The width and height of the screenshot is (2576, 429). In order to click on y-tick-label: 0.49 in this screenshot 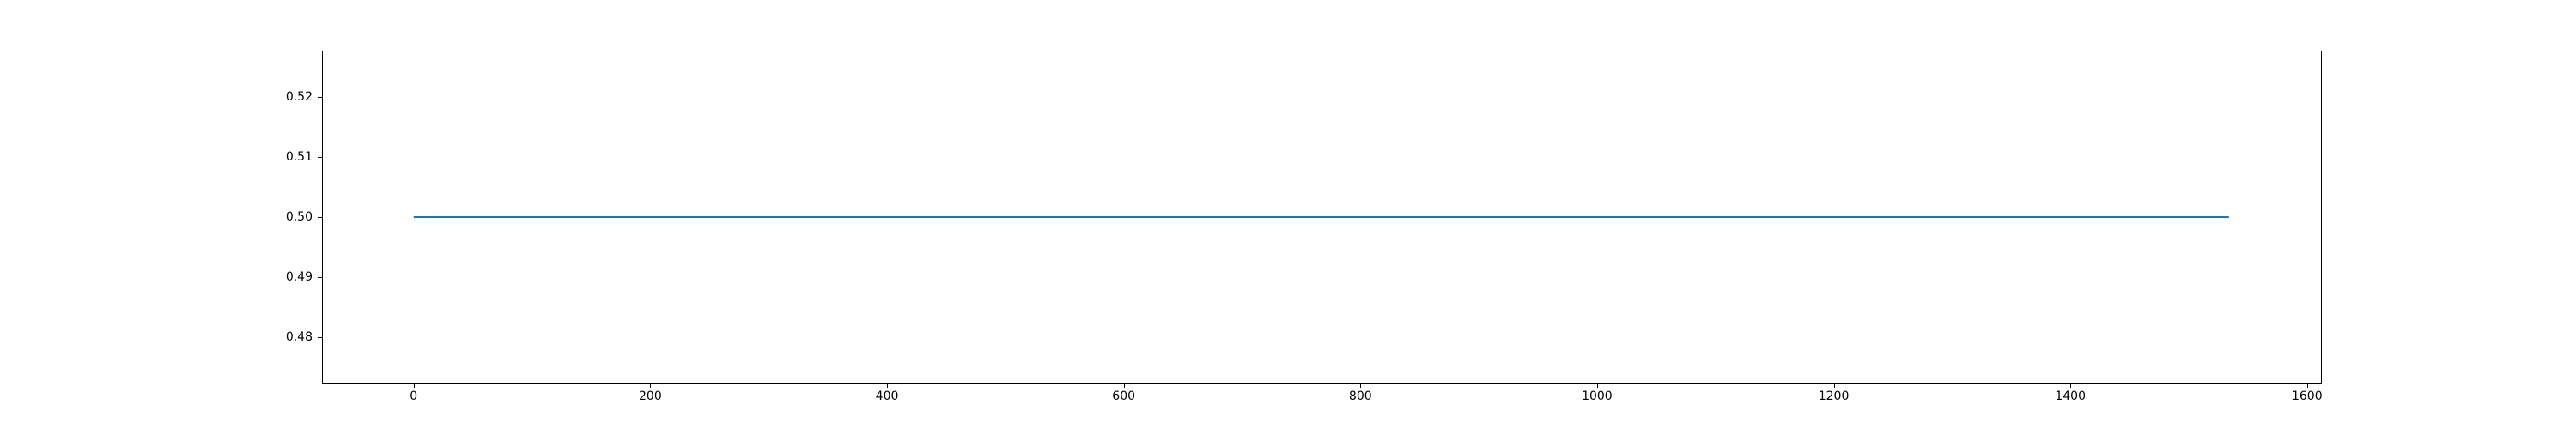, I will do `click(299, 277)`.